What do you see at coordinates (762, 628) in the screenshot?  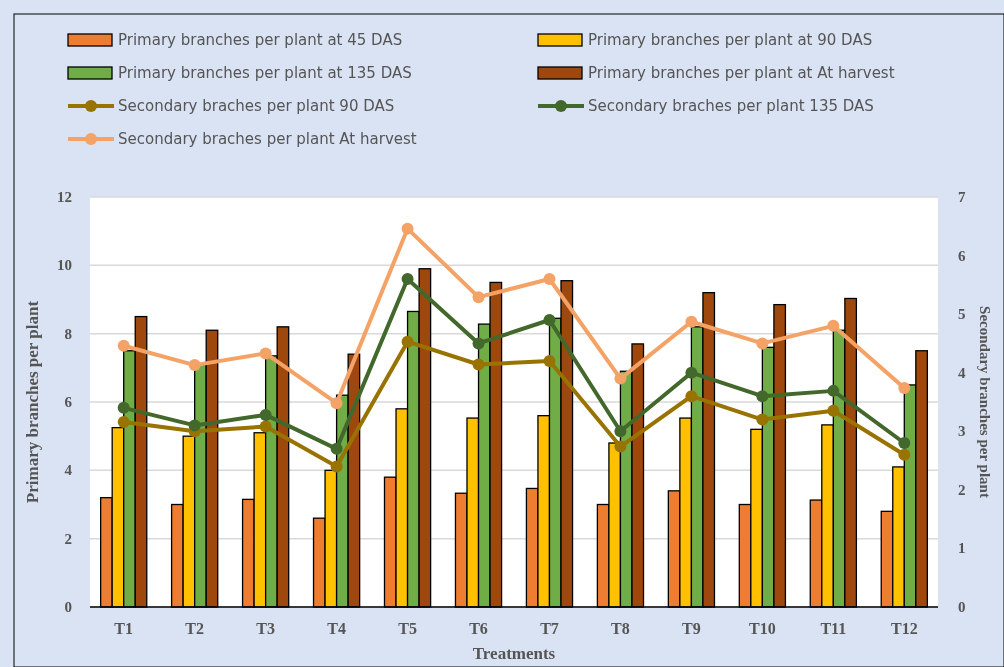 I see `x-tick-label: T10` at bounding box center [762, 628].